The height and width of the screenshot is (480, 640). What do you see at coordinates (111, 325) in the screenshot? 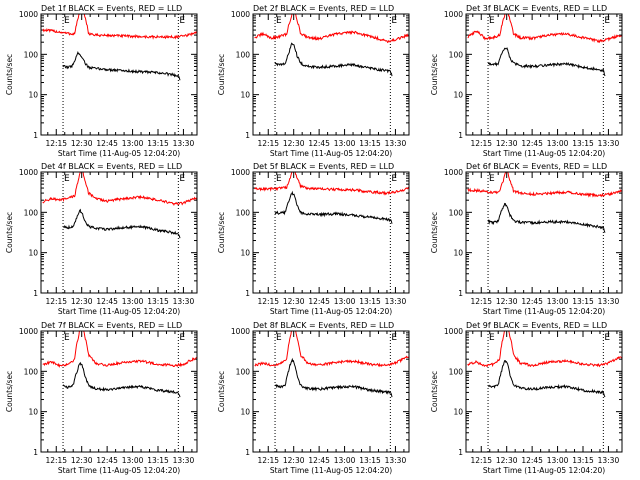
I see `panel-title: Det 7f BLACK = Events, RED = LLD` at bounding box center [111, 325].